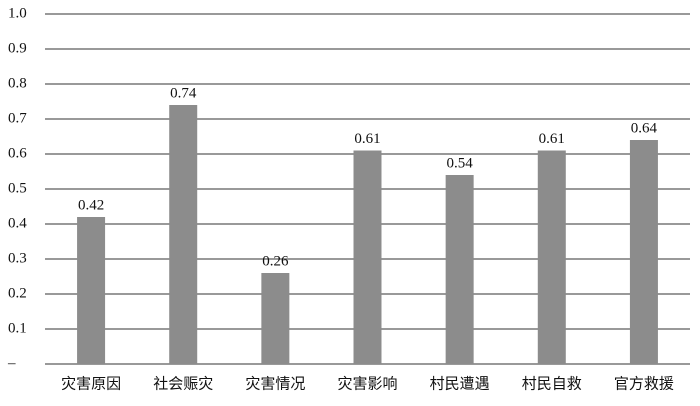 This screenshot has width=700, height=406. I want to click on x-tick-label: 村民遭遇, so click(460, 383).